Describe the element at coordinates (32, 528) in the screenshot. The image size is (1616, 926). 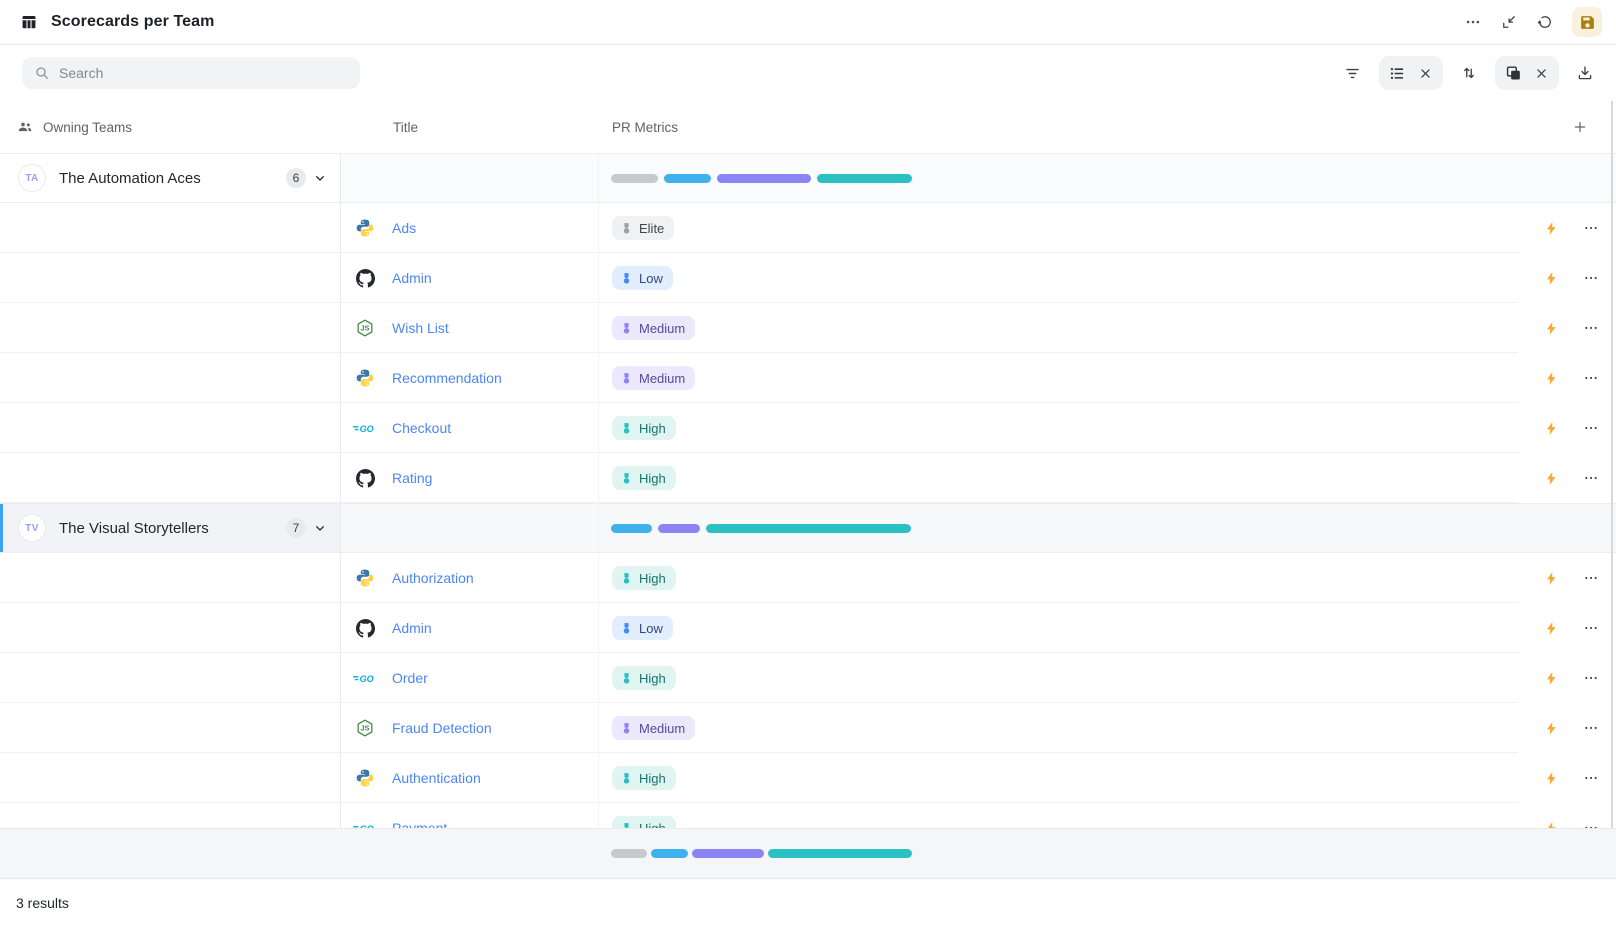
I see `team-avatar: TV` at that location.